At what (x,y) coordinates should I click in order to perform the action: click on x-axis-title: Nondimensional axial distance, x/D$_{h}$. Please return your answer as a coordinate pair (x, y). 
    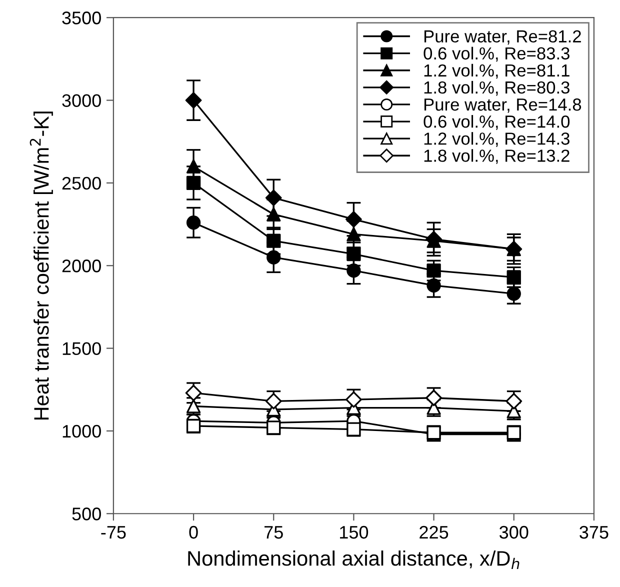
    Looking at the image, I should click on (354, 559).